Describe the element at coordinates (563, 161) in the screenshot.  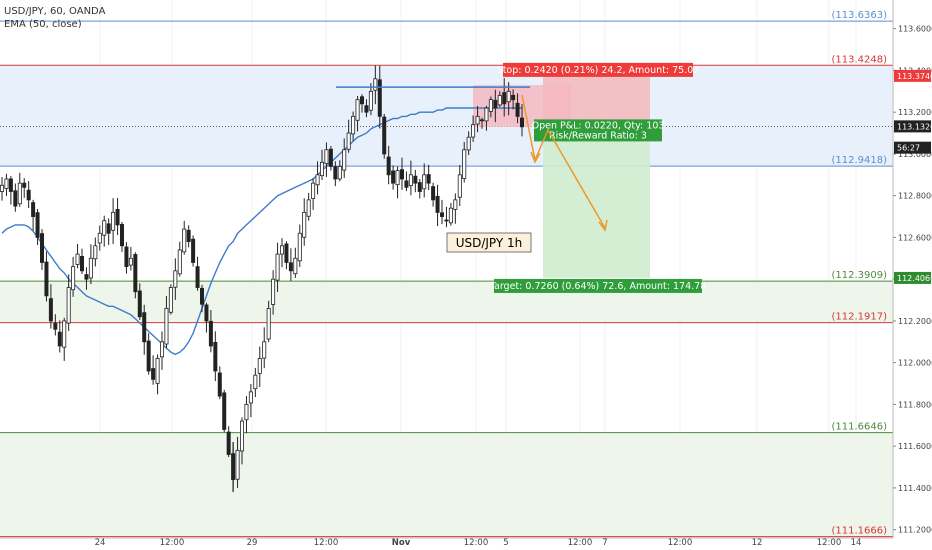
I see `projection-path` at that location.